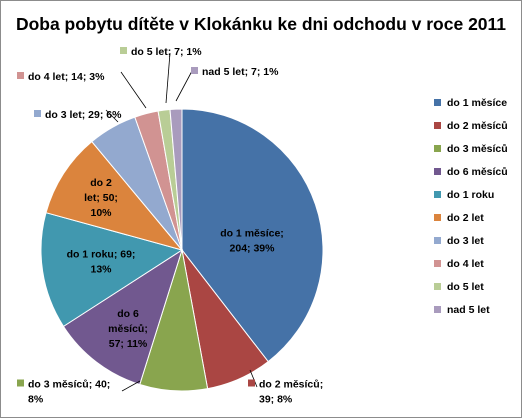 The width and height of the screenshot is (522, 418). I want to click on data-label-10: nad 5 let; 7; 1%, so click(235, 72).